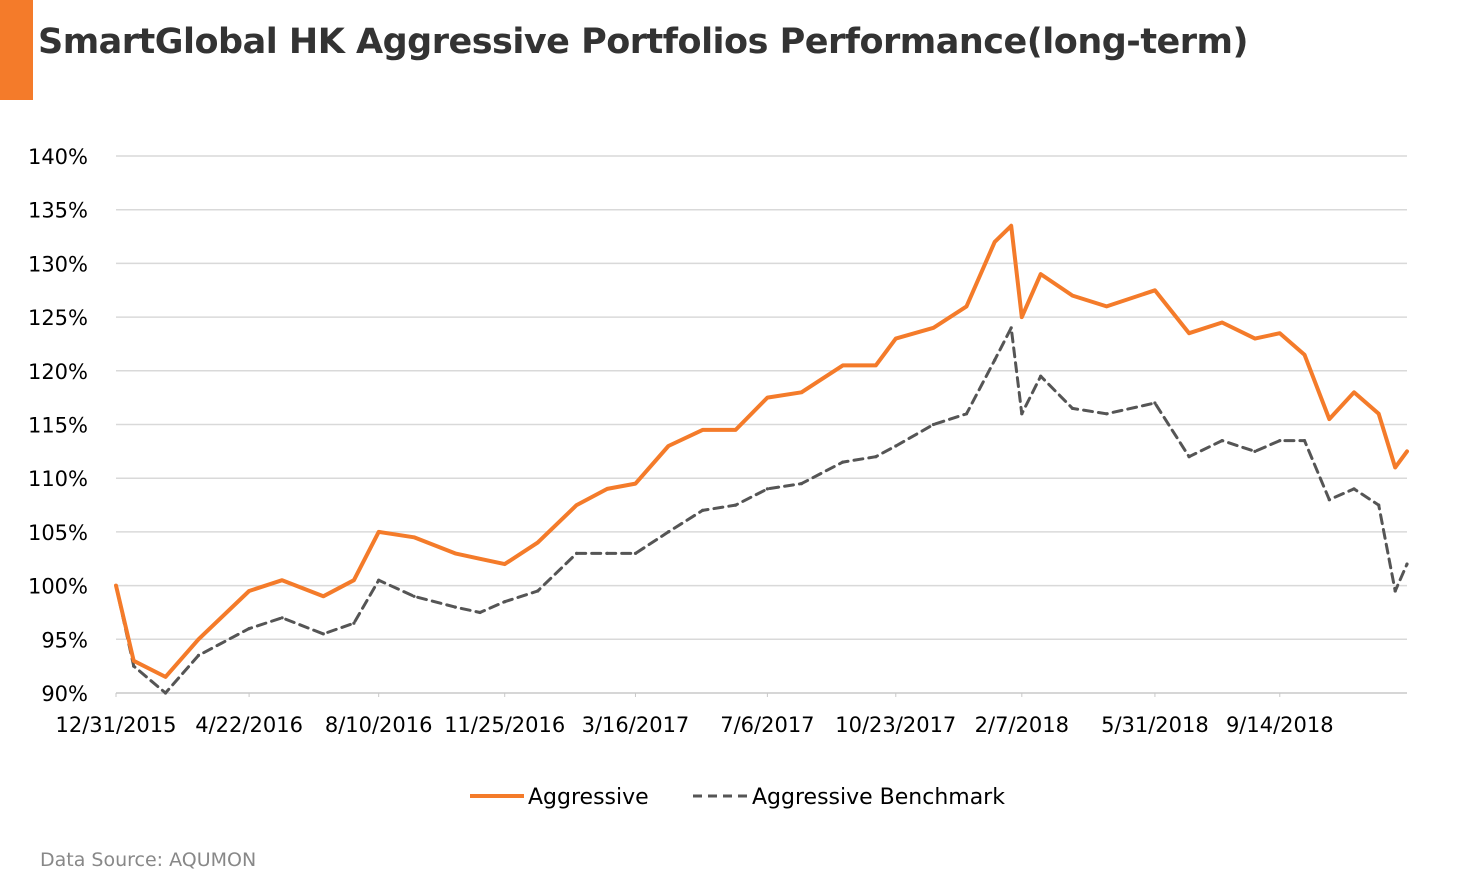 The height and width of the screenshot is (885, 1477). I want to click on x-tick-label: 3/16/2017, so click(636, 725).